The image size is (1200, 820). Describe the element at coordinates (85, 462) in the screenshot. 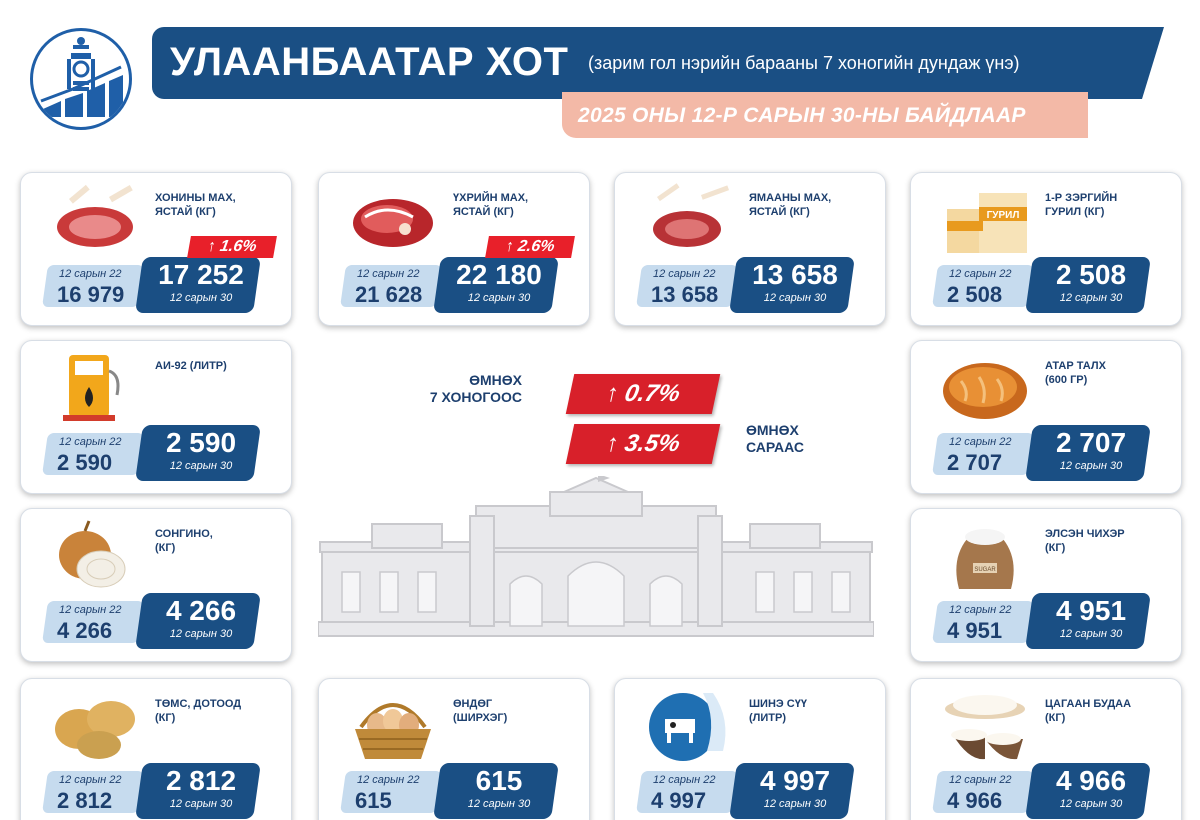

I see `previous-price: 2 590` at that location.